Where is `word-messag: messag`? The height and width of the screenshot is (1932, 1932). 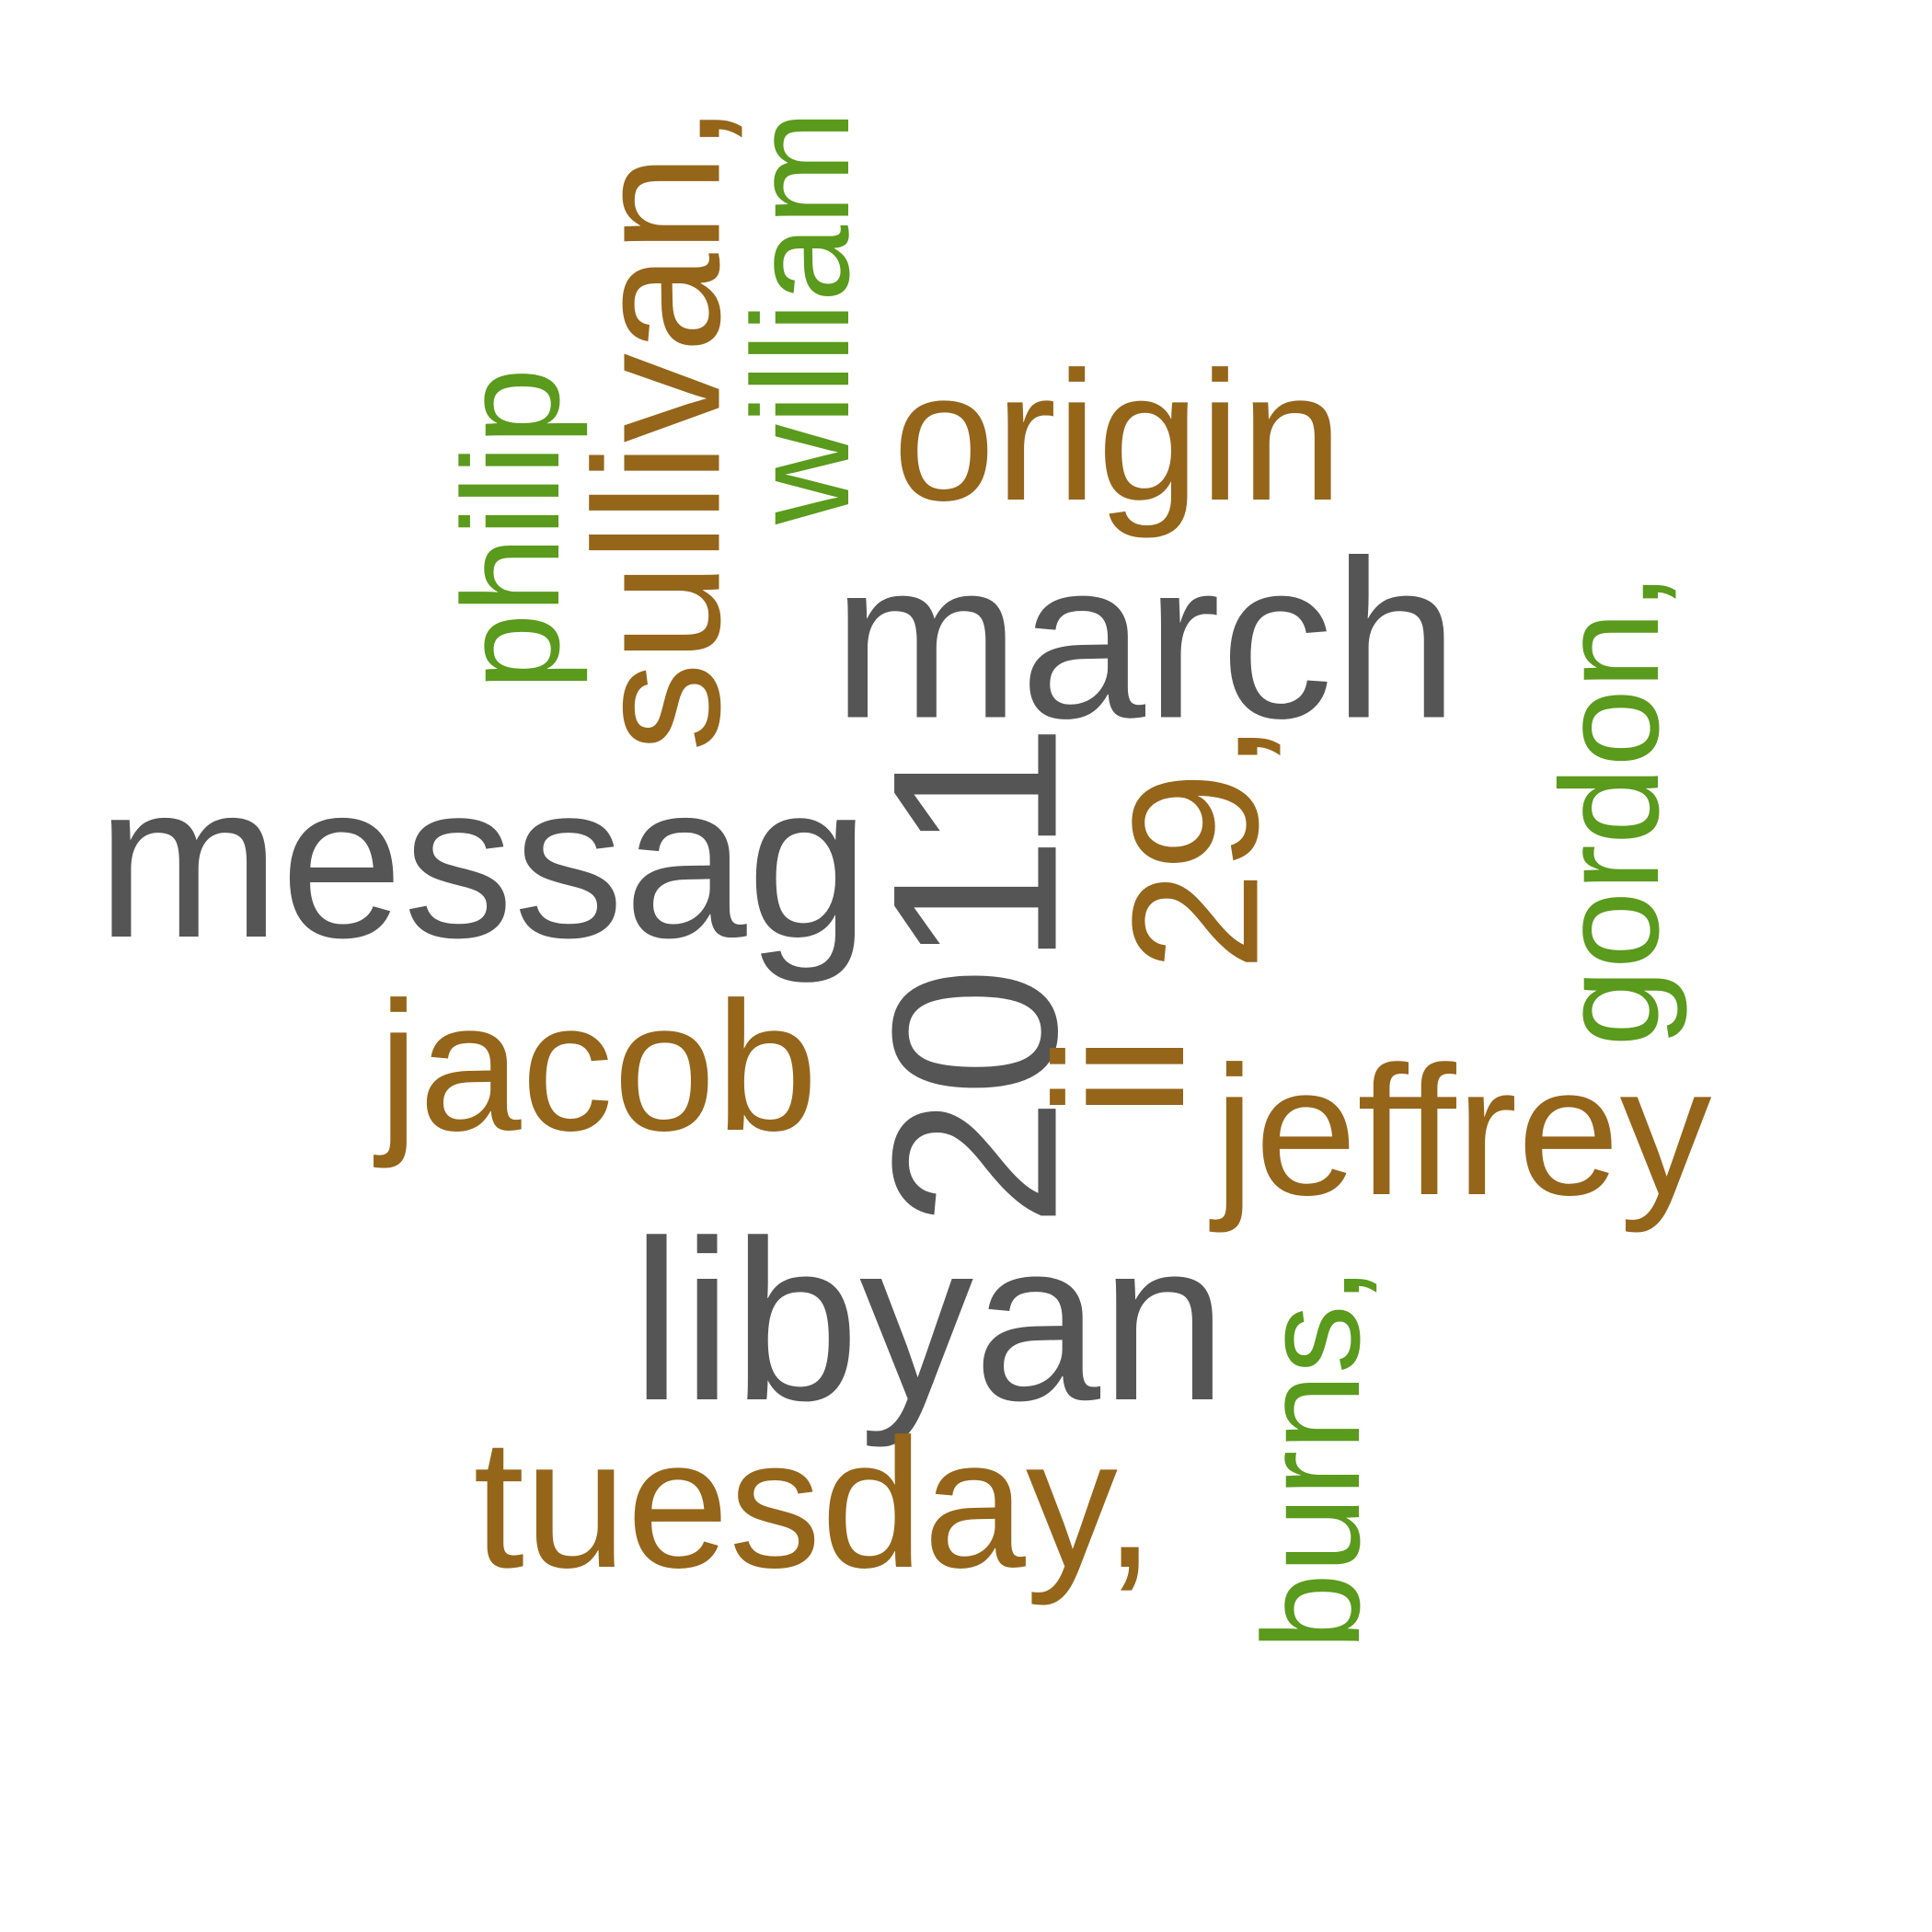 word-messag: messag is located at coordinates (483, 860).